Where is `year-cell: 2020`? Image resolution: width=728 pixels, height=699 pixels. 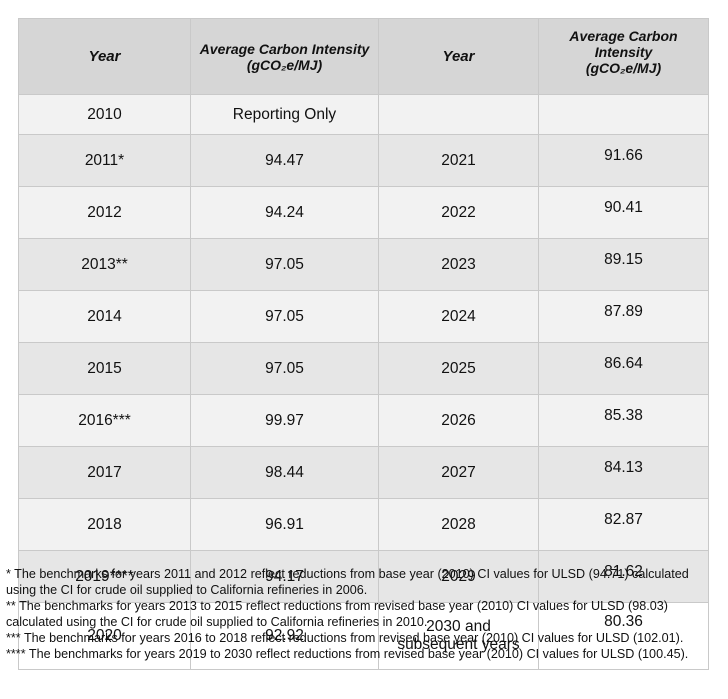 year-cell: 2020 is located at coordinates (104, 636).